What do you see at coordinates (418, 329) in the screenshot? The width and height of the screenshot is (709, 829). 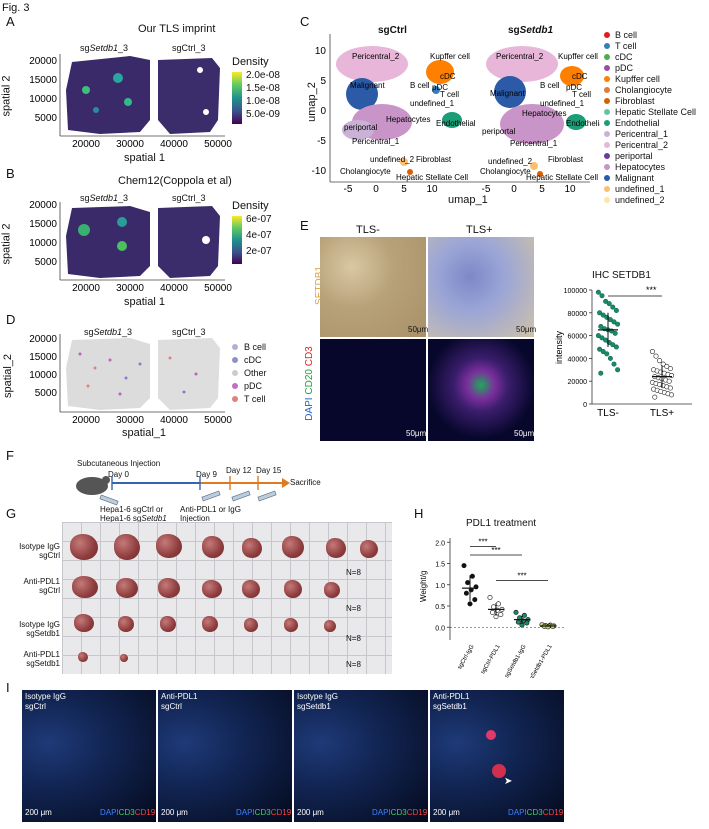 I see `panel-e-scale-1: 50μm` at bounding box center [418, 329].